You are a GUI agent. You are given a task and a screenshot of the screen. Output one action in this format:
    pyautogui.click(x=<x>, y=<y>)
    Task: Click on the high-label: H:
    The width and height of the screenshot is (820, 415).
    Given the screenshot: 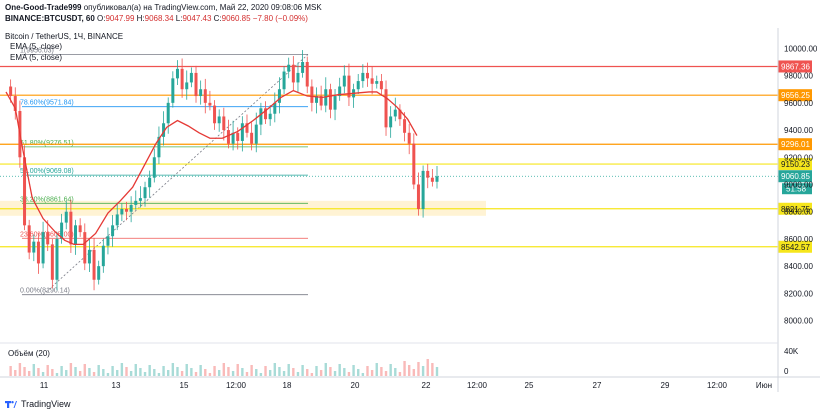 What is the action you would take?
    pyautogui.click(x=140, y=18)
    